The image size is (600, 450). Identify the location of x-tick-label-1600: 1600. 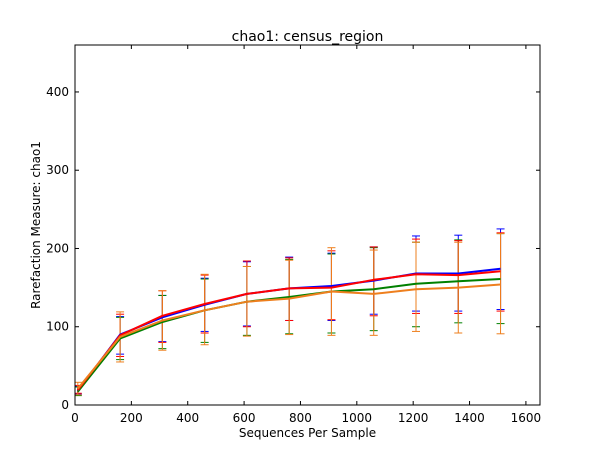
(526, 418).